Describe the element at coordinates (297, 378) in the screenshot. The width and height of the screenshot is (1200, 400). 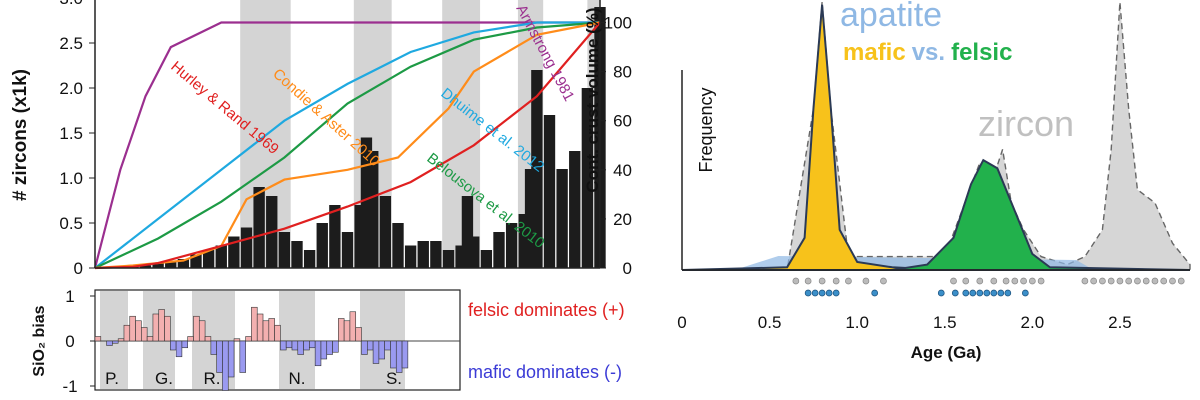
I see `band-label: N.` at that location.